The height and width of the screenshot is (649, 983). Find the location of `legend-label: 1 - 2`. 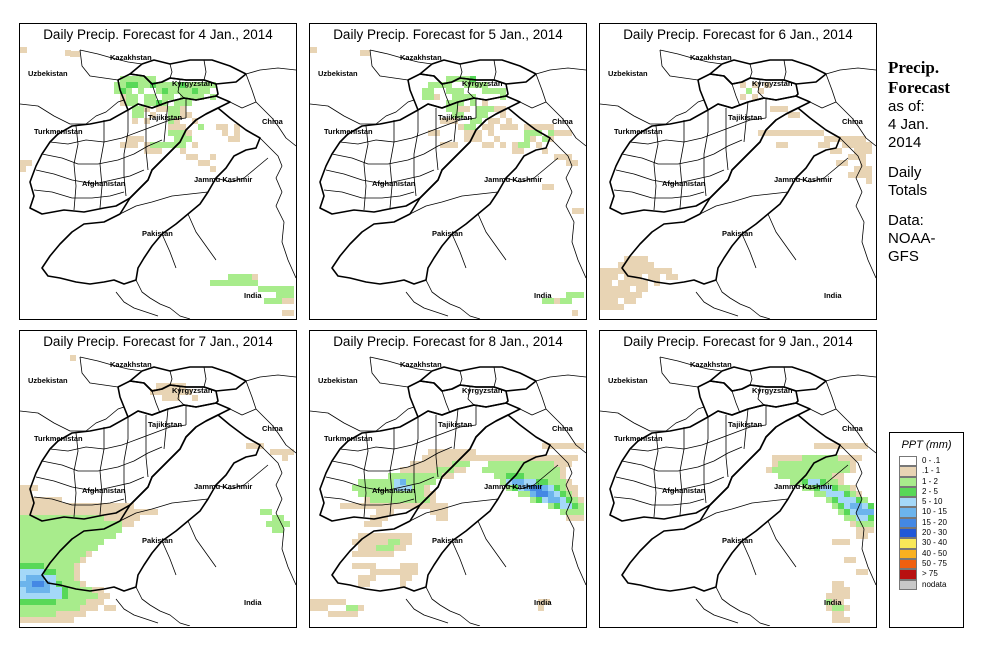

legend-label: 1 - 2 is located at coordinates (930, 481).